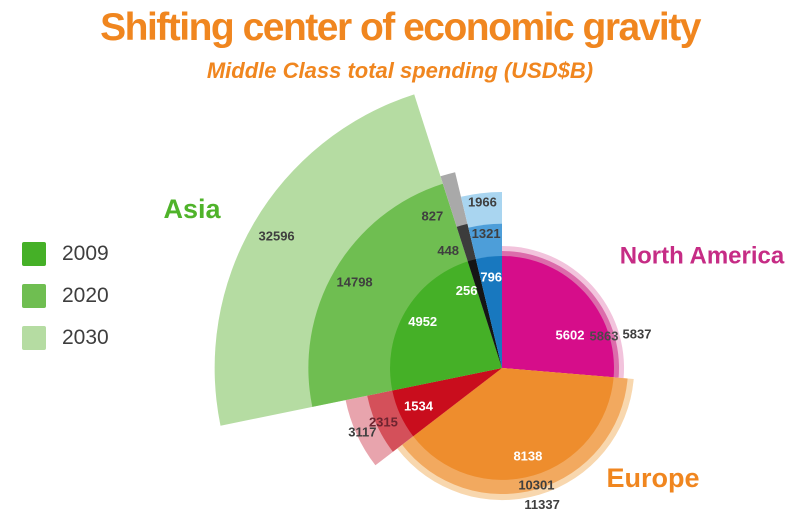 The image size is (800, 513). I want to click on legend-swatch-2009, so click(34, 254).